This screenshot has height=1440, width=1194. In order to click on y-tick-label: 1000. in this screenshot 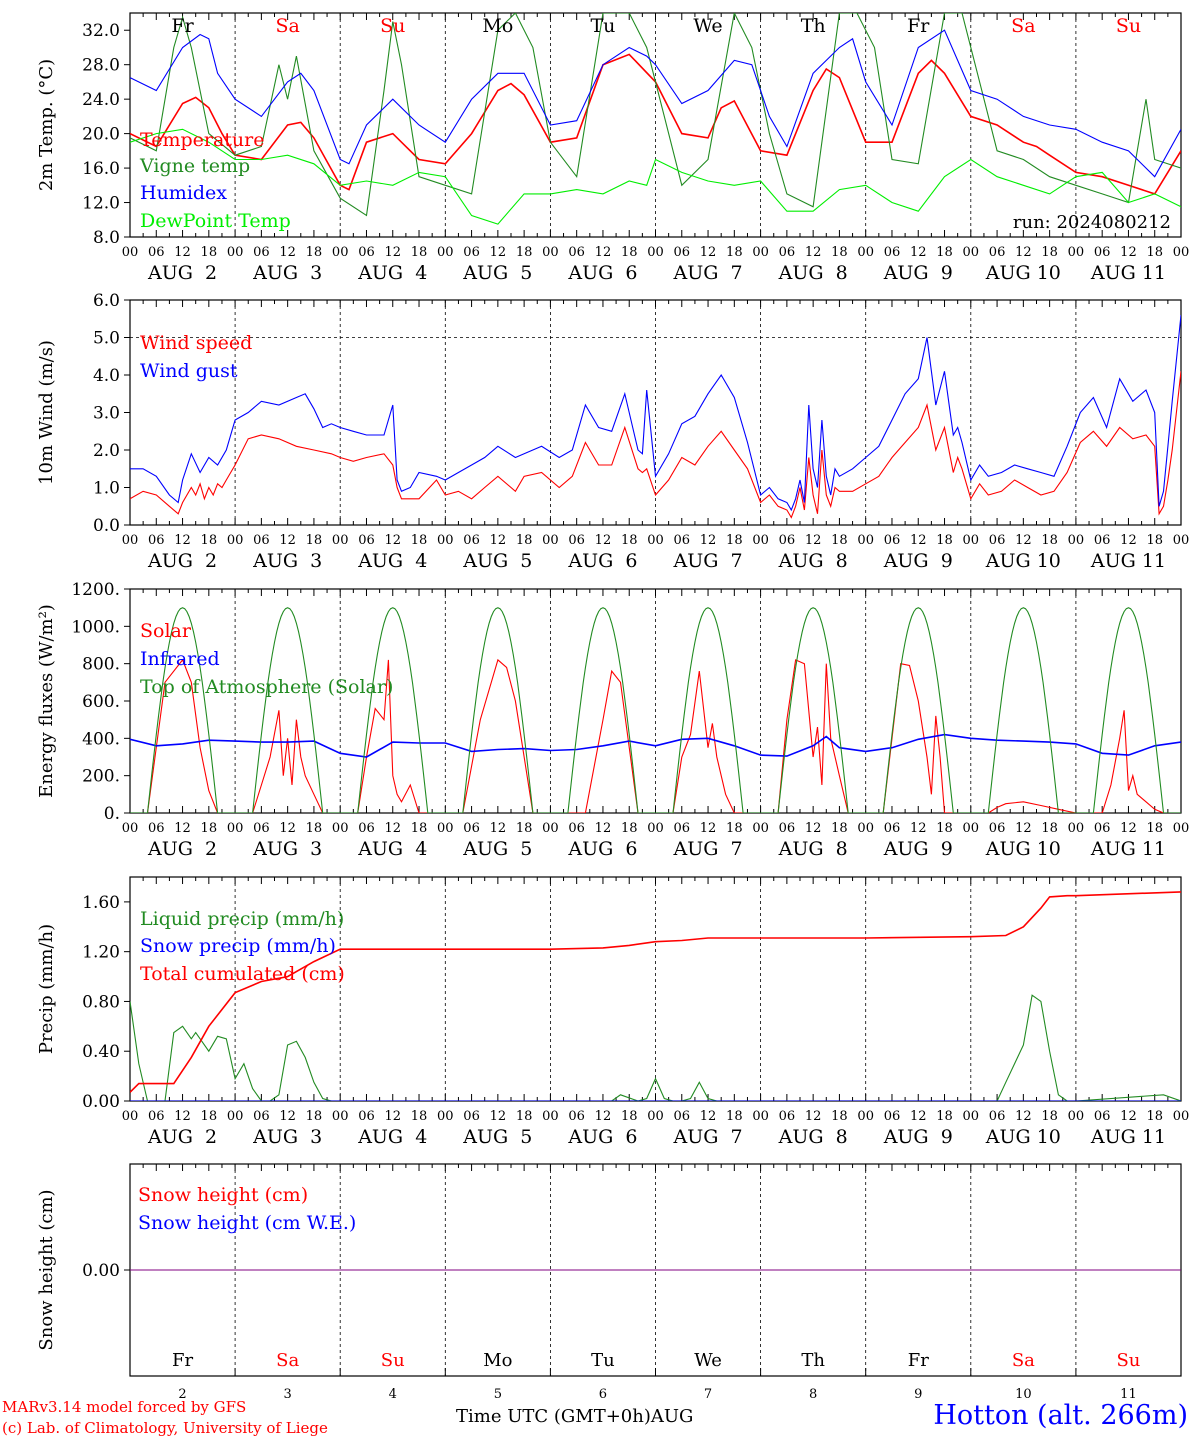, I will do `click(95, 627)`.